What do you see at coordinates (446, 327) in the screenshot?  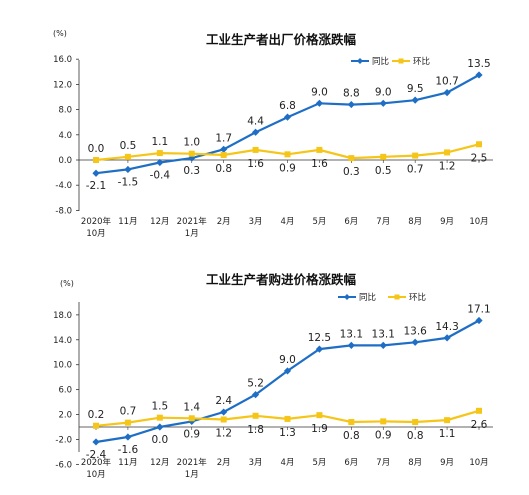 I see `data-label-yoy: 14.3` at bounding box center [446, 327].